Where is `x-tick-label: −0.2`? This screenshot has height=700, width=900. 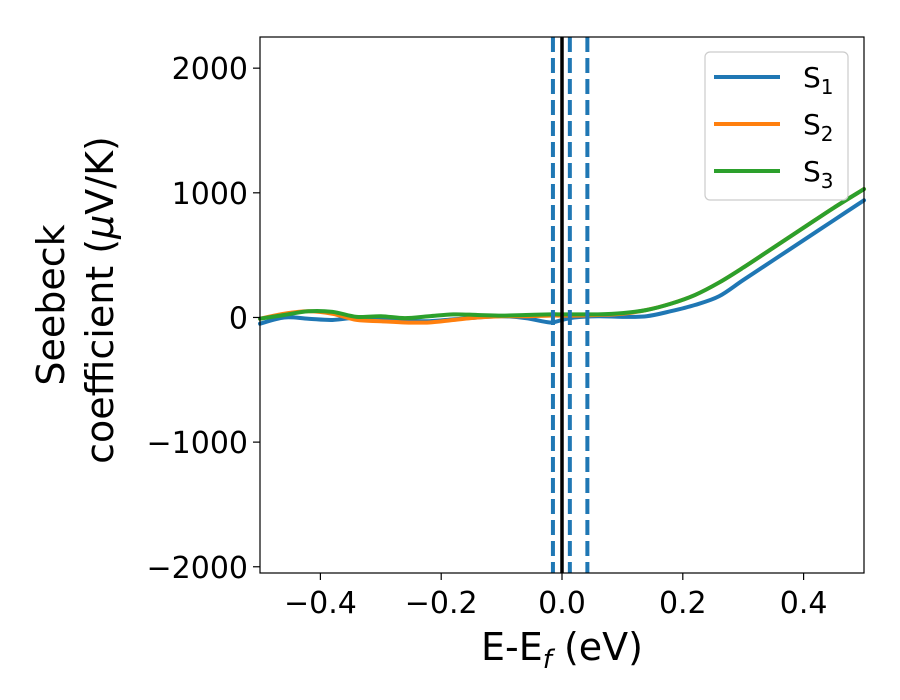
x-tick-label: −0.2 is located at coordinates (441, 603).